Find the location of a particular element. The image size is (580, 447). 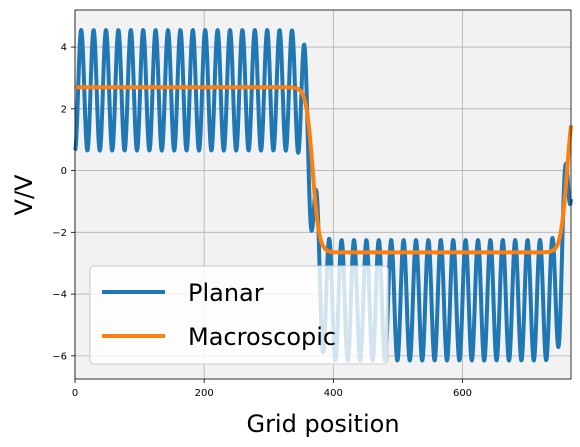

y-tick-label: 4 is located at coordinates (64, 48).